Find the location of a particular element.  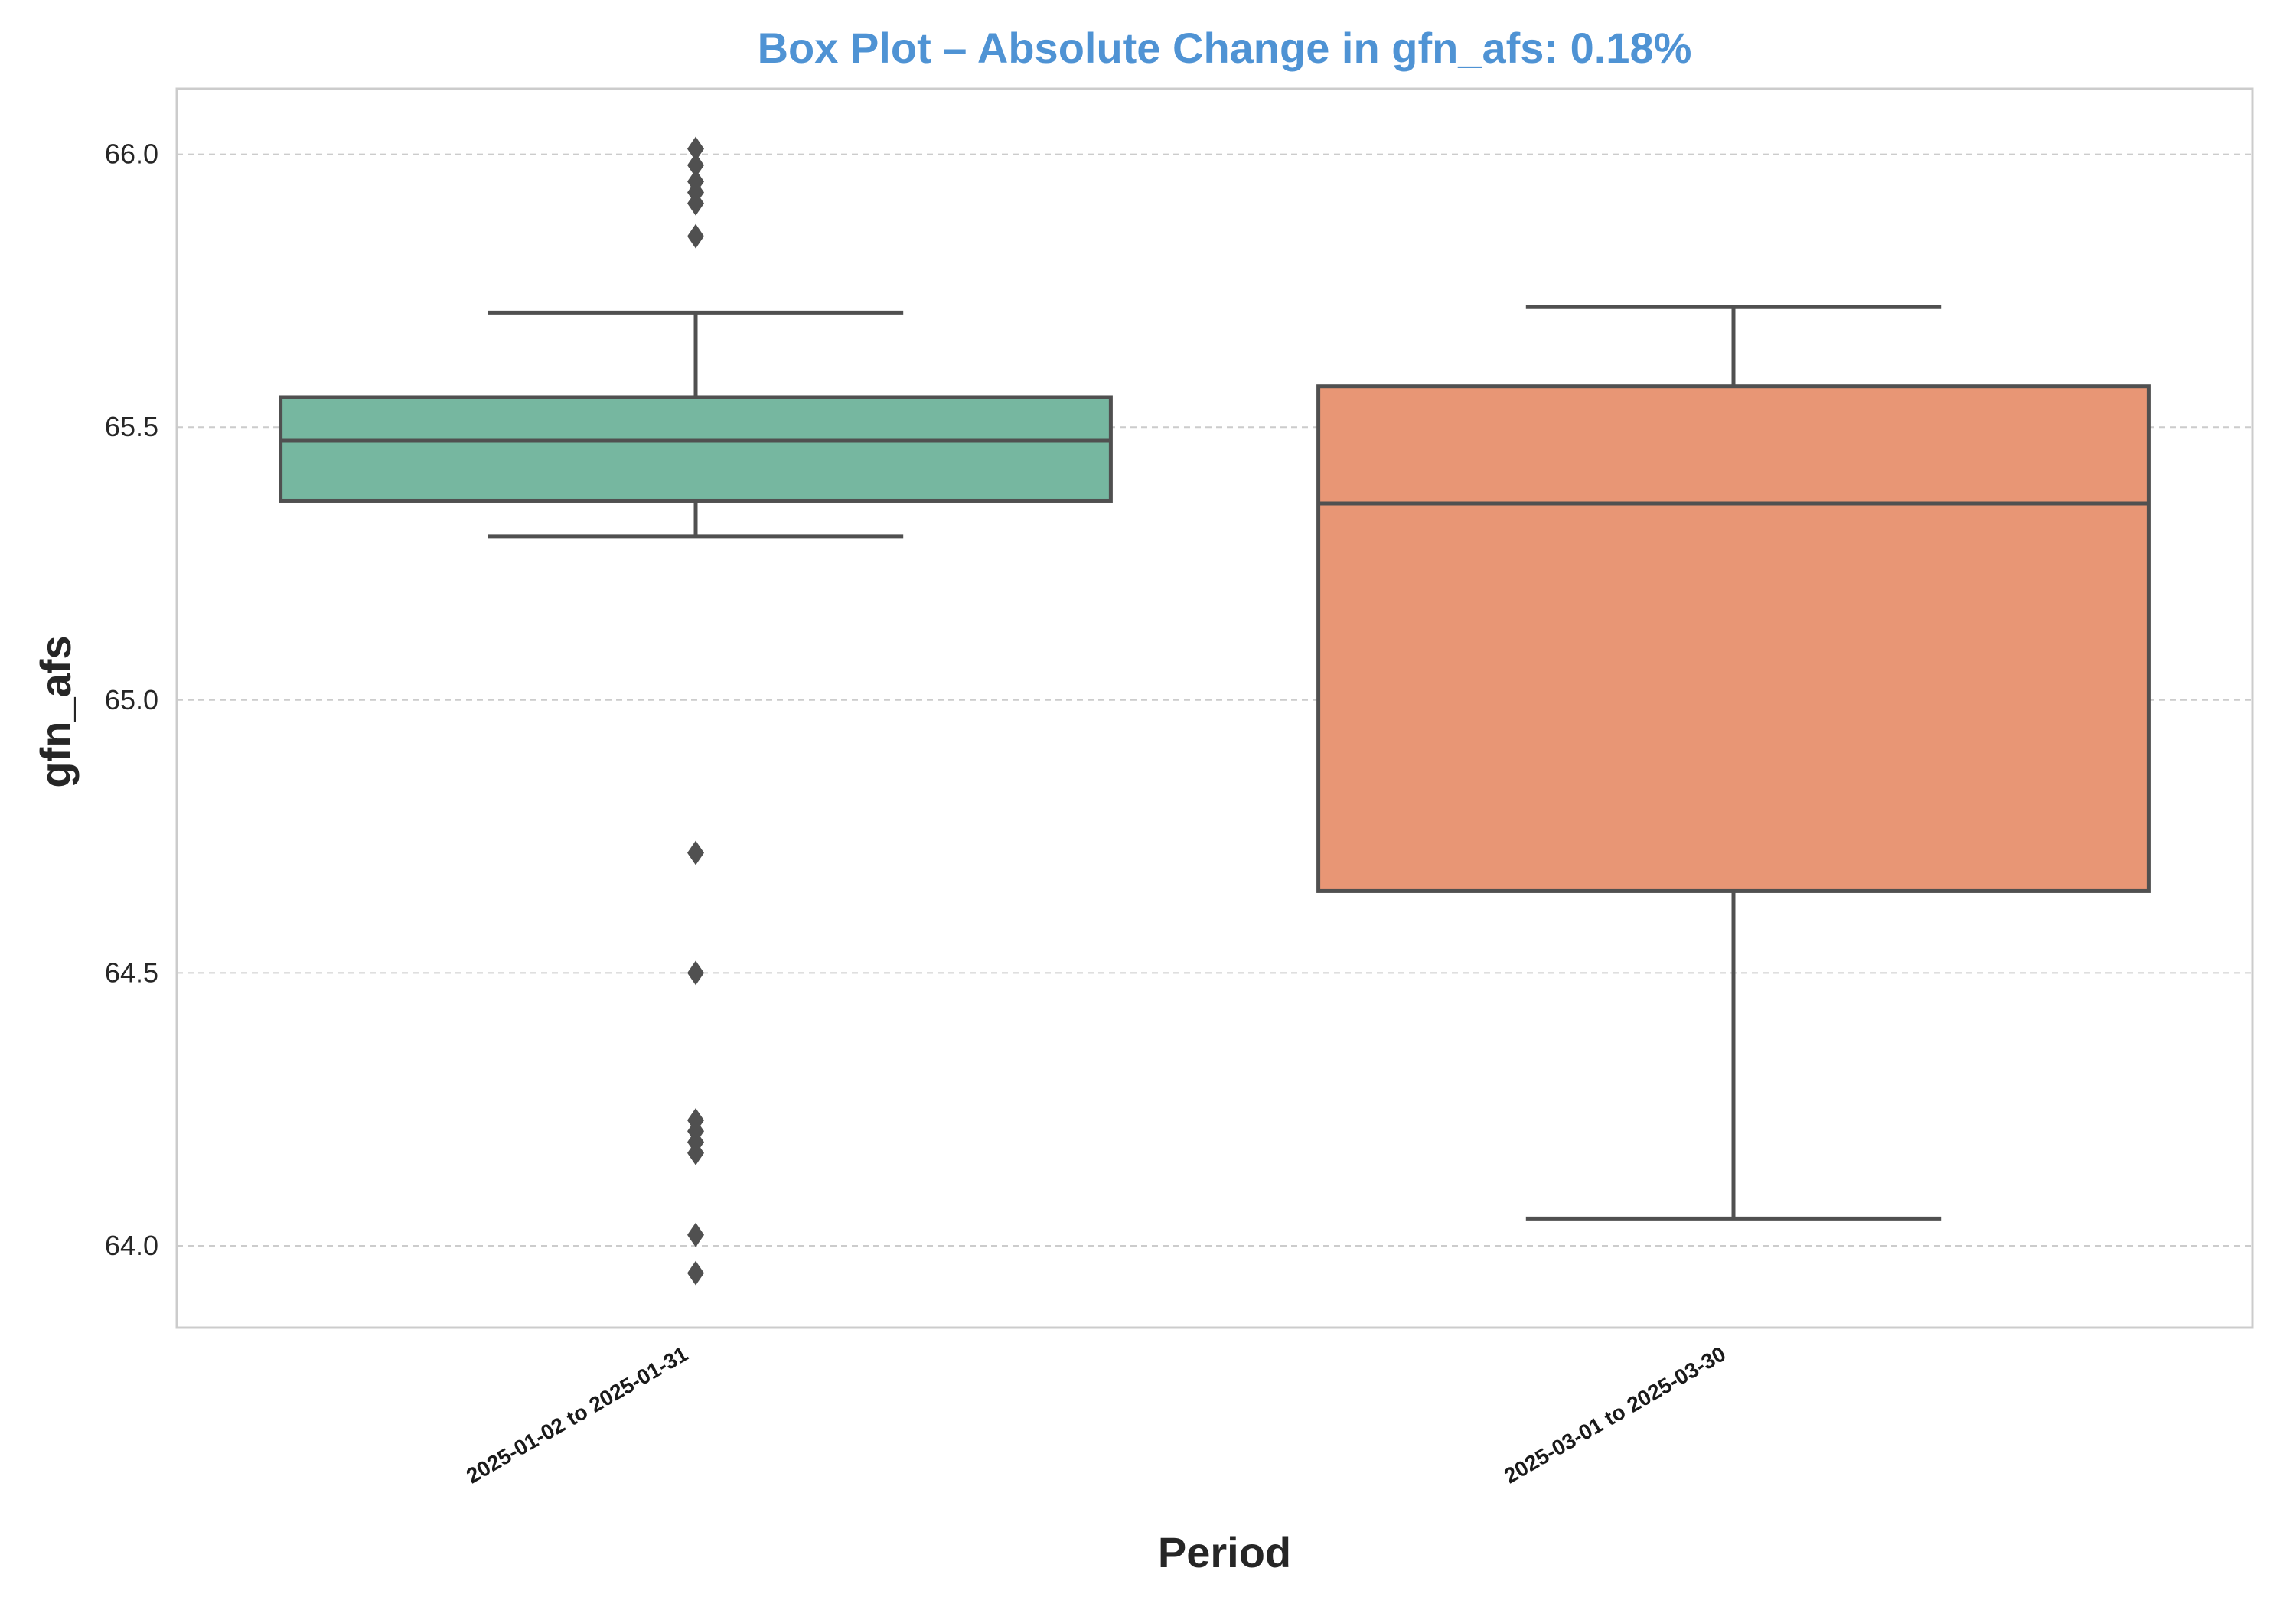

y-tick-label: 64.0 is located at coordinates (131, 1245).